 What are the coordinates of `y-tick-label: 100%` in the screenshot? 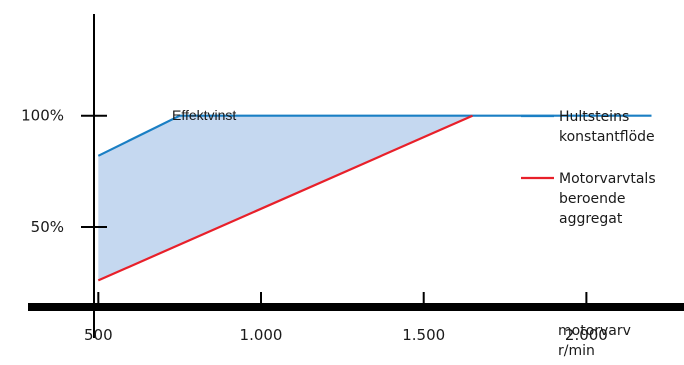 It's located at (42, 116).